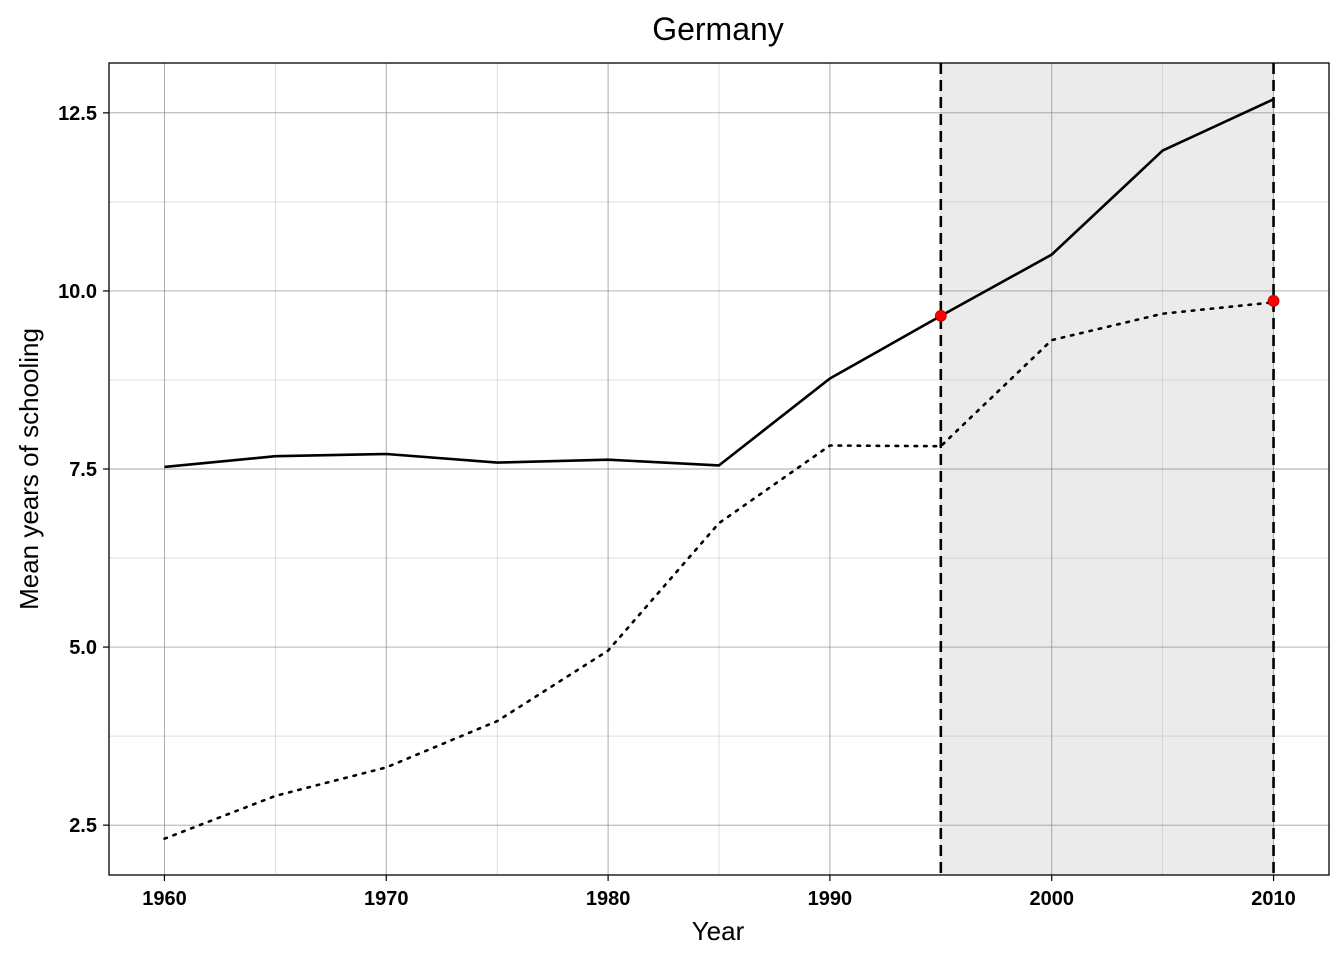  I want to click on y-axis-title: Mean years of schooling, so click(29, 469).